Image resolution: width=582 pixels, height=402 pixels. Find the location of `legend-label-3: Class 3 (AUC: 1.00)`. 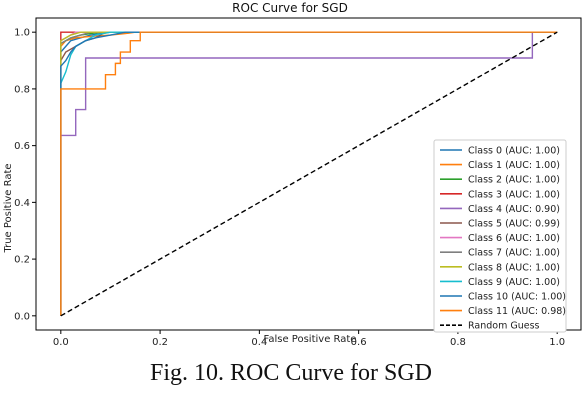

legend-label-3: Class 3 (AUC: 1.00) is located at coordinates (514, 194).